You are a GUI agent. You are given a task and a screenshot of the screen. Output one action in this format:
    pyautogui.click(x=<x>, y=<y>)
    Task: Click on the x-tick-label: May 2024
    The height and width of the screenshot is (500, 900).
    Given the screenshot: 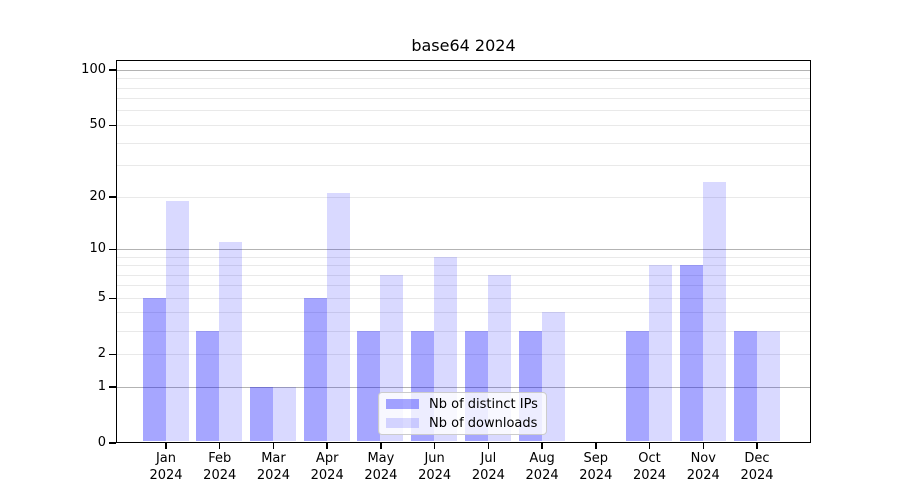 What is the action you would take?
    pyautogui.click(x=381, y=467)
    